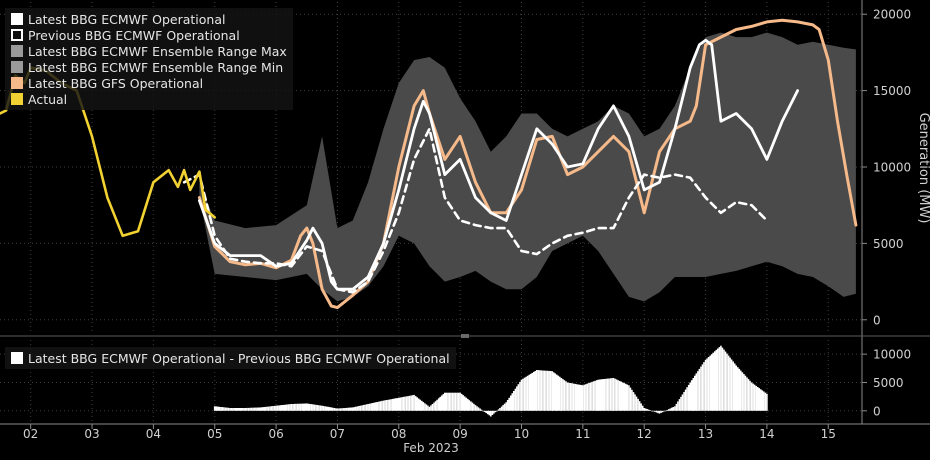  Describe the element at coordinates (465, 336) in the screenshot. I see `panel-resize-handle` at that location.